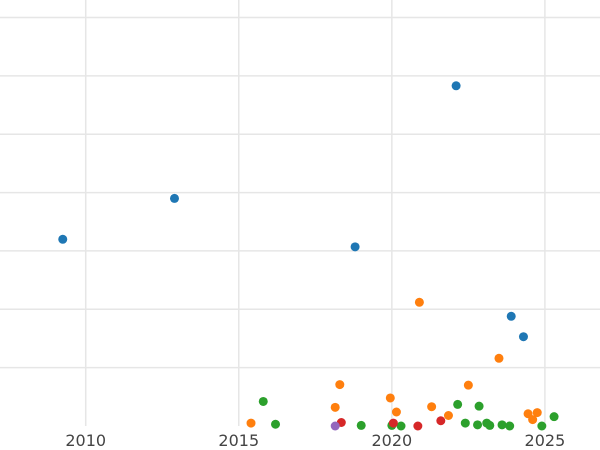 The height and width of the screenshot is (450, 600). Describe the element at coordinates (238, 440) in the screenshot. I see `x-tick-label: 2015` at that location.